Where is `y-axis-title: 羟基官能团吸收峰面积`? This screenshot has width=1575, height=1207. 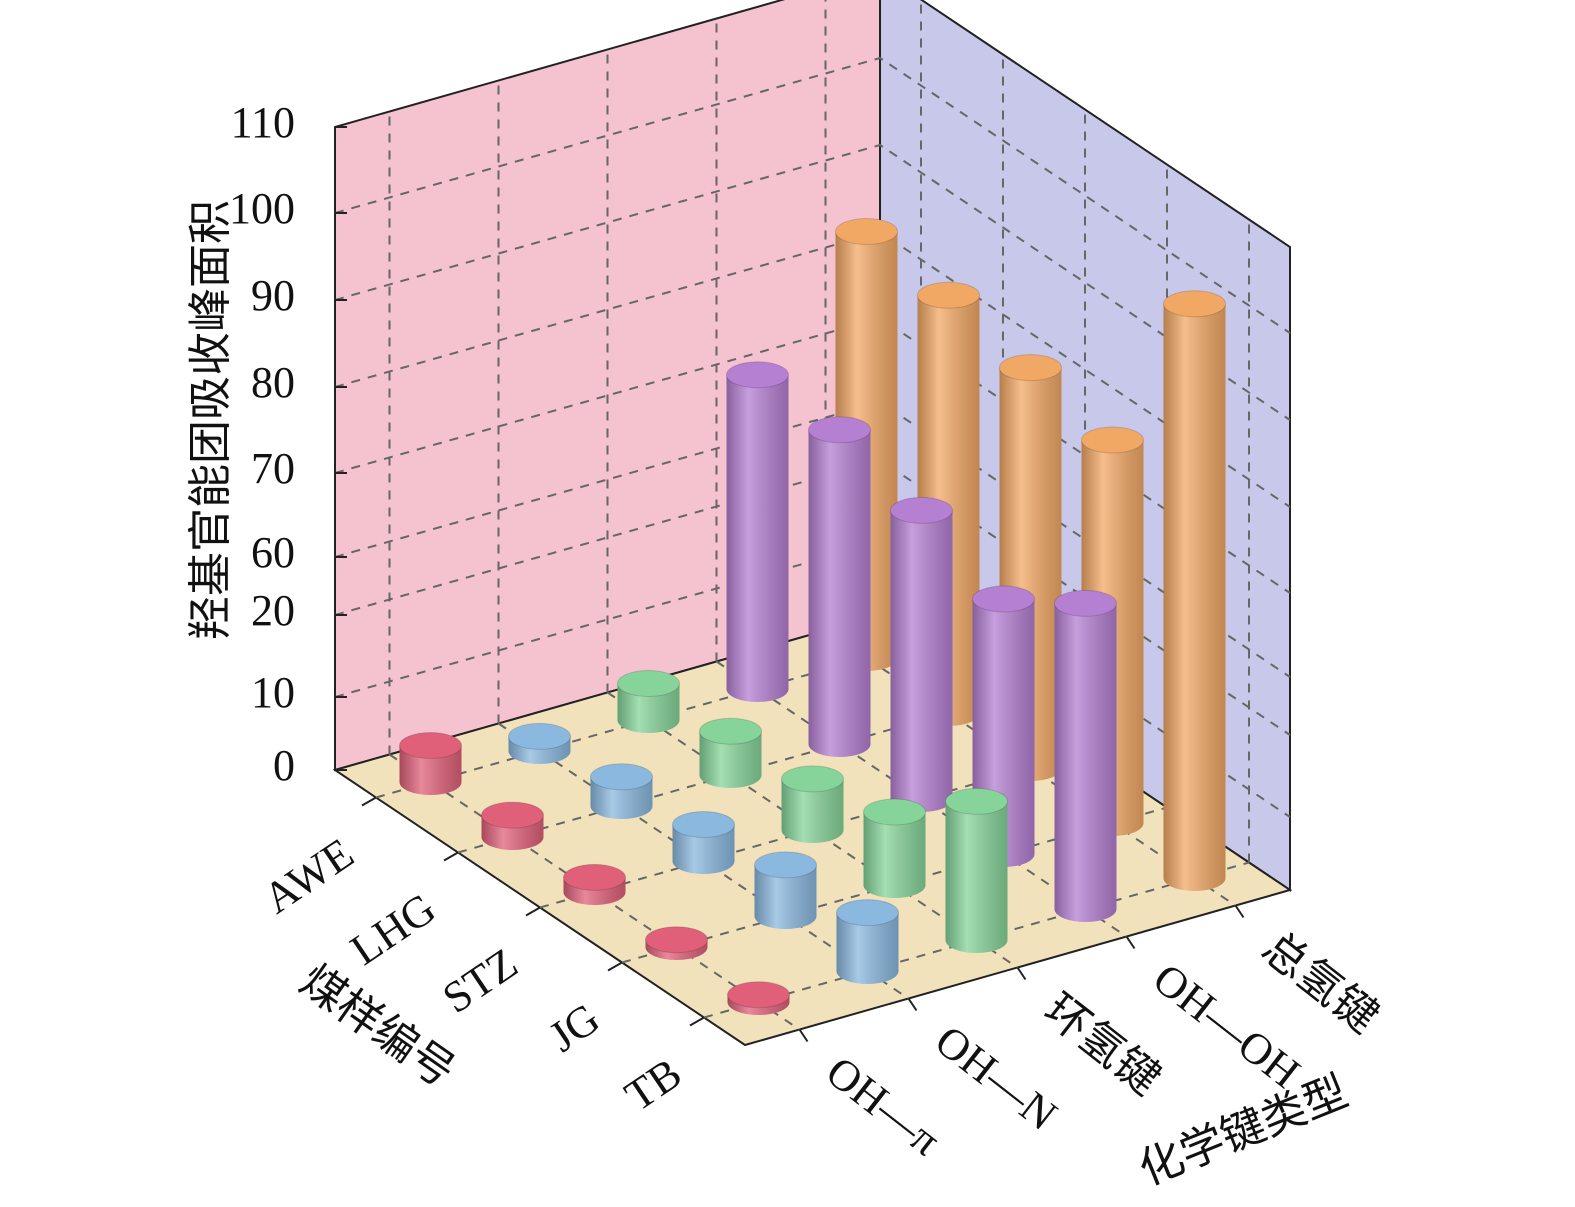 y-axis-title: 羟基官能团吸收峰面积 is located at coordinates (210, 420).